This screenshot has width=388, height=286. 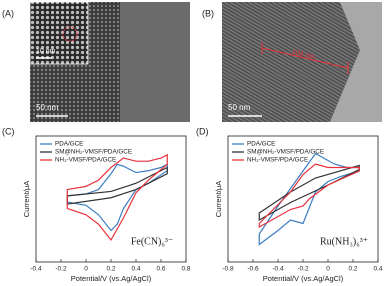 I want to click on annotation: Ru(NH₃)₆³⁺, so click(x=344, y=241).